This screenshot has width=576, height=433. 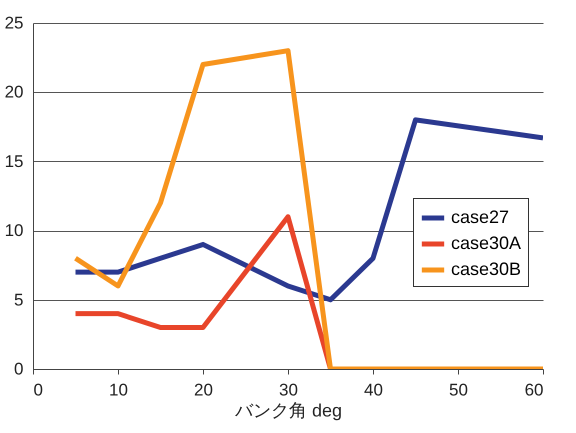 I want to click on y-tick-label: 10, so click(x=14, y=230).